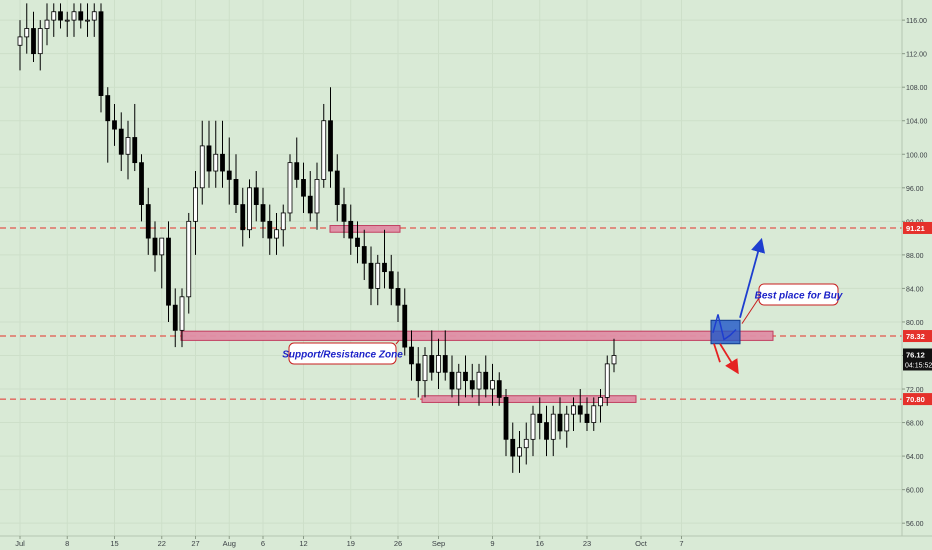  What do you see at coordinates (750, 310) in the screenshot?
I see `buy-label-pointer` at bounding box center [750, 310].